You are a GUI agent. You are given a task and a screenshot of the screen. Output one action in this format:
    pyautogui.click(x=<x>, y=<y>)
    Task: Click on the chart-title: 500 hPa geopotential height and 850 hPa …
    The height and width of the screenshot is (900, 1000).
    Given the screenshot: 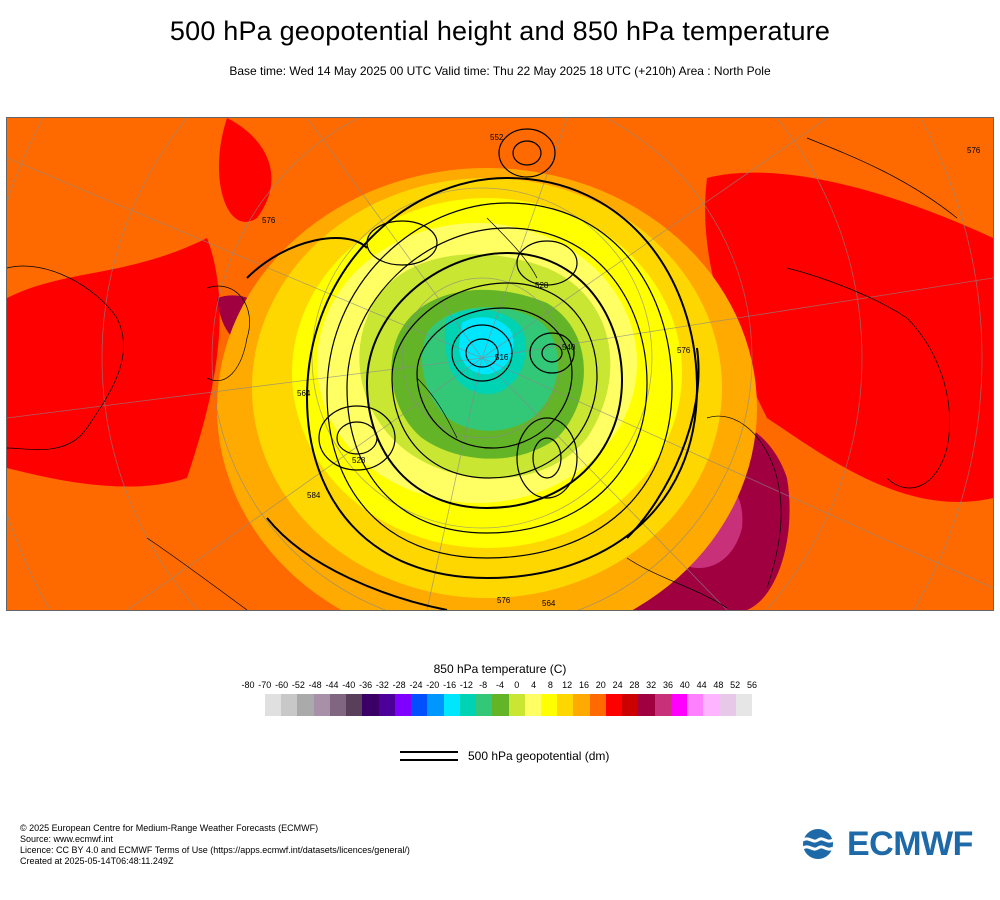 What is the action you would take?
    pyautogui.click(x=500, y=31)
    